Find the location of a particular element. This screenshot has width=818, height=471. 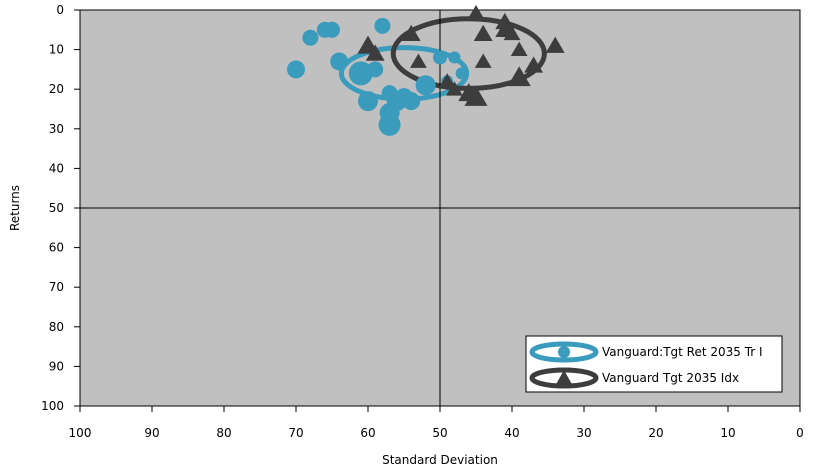

x-axis-label: Standard Deviation is located at coordinates (440, 460).